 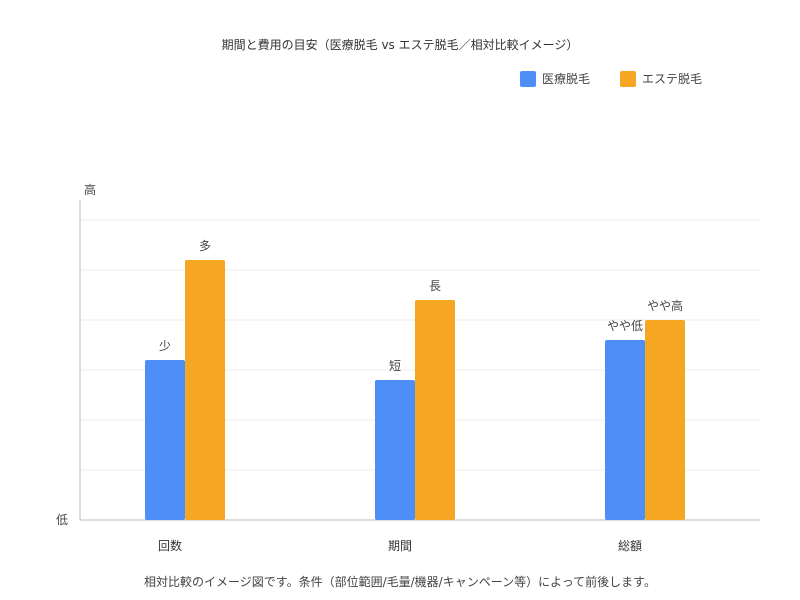 What do you see at coordinates (170, 545) in the screenshot?
I see `x-tick-label: 回数` at bounding box center [170, 545].